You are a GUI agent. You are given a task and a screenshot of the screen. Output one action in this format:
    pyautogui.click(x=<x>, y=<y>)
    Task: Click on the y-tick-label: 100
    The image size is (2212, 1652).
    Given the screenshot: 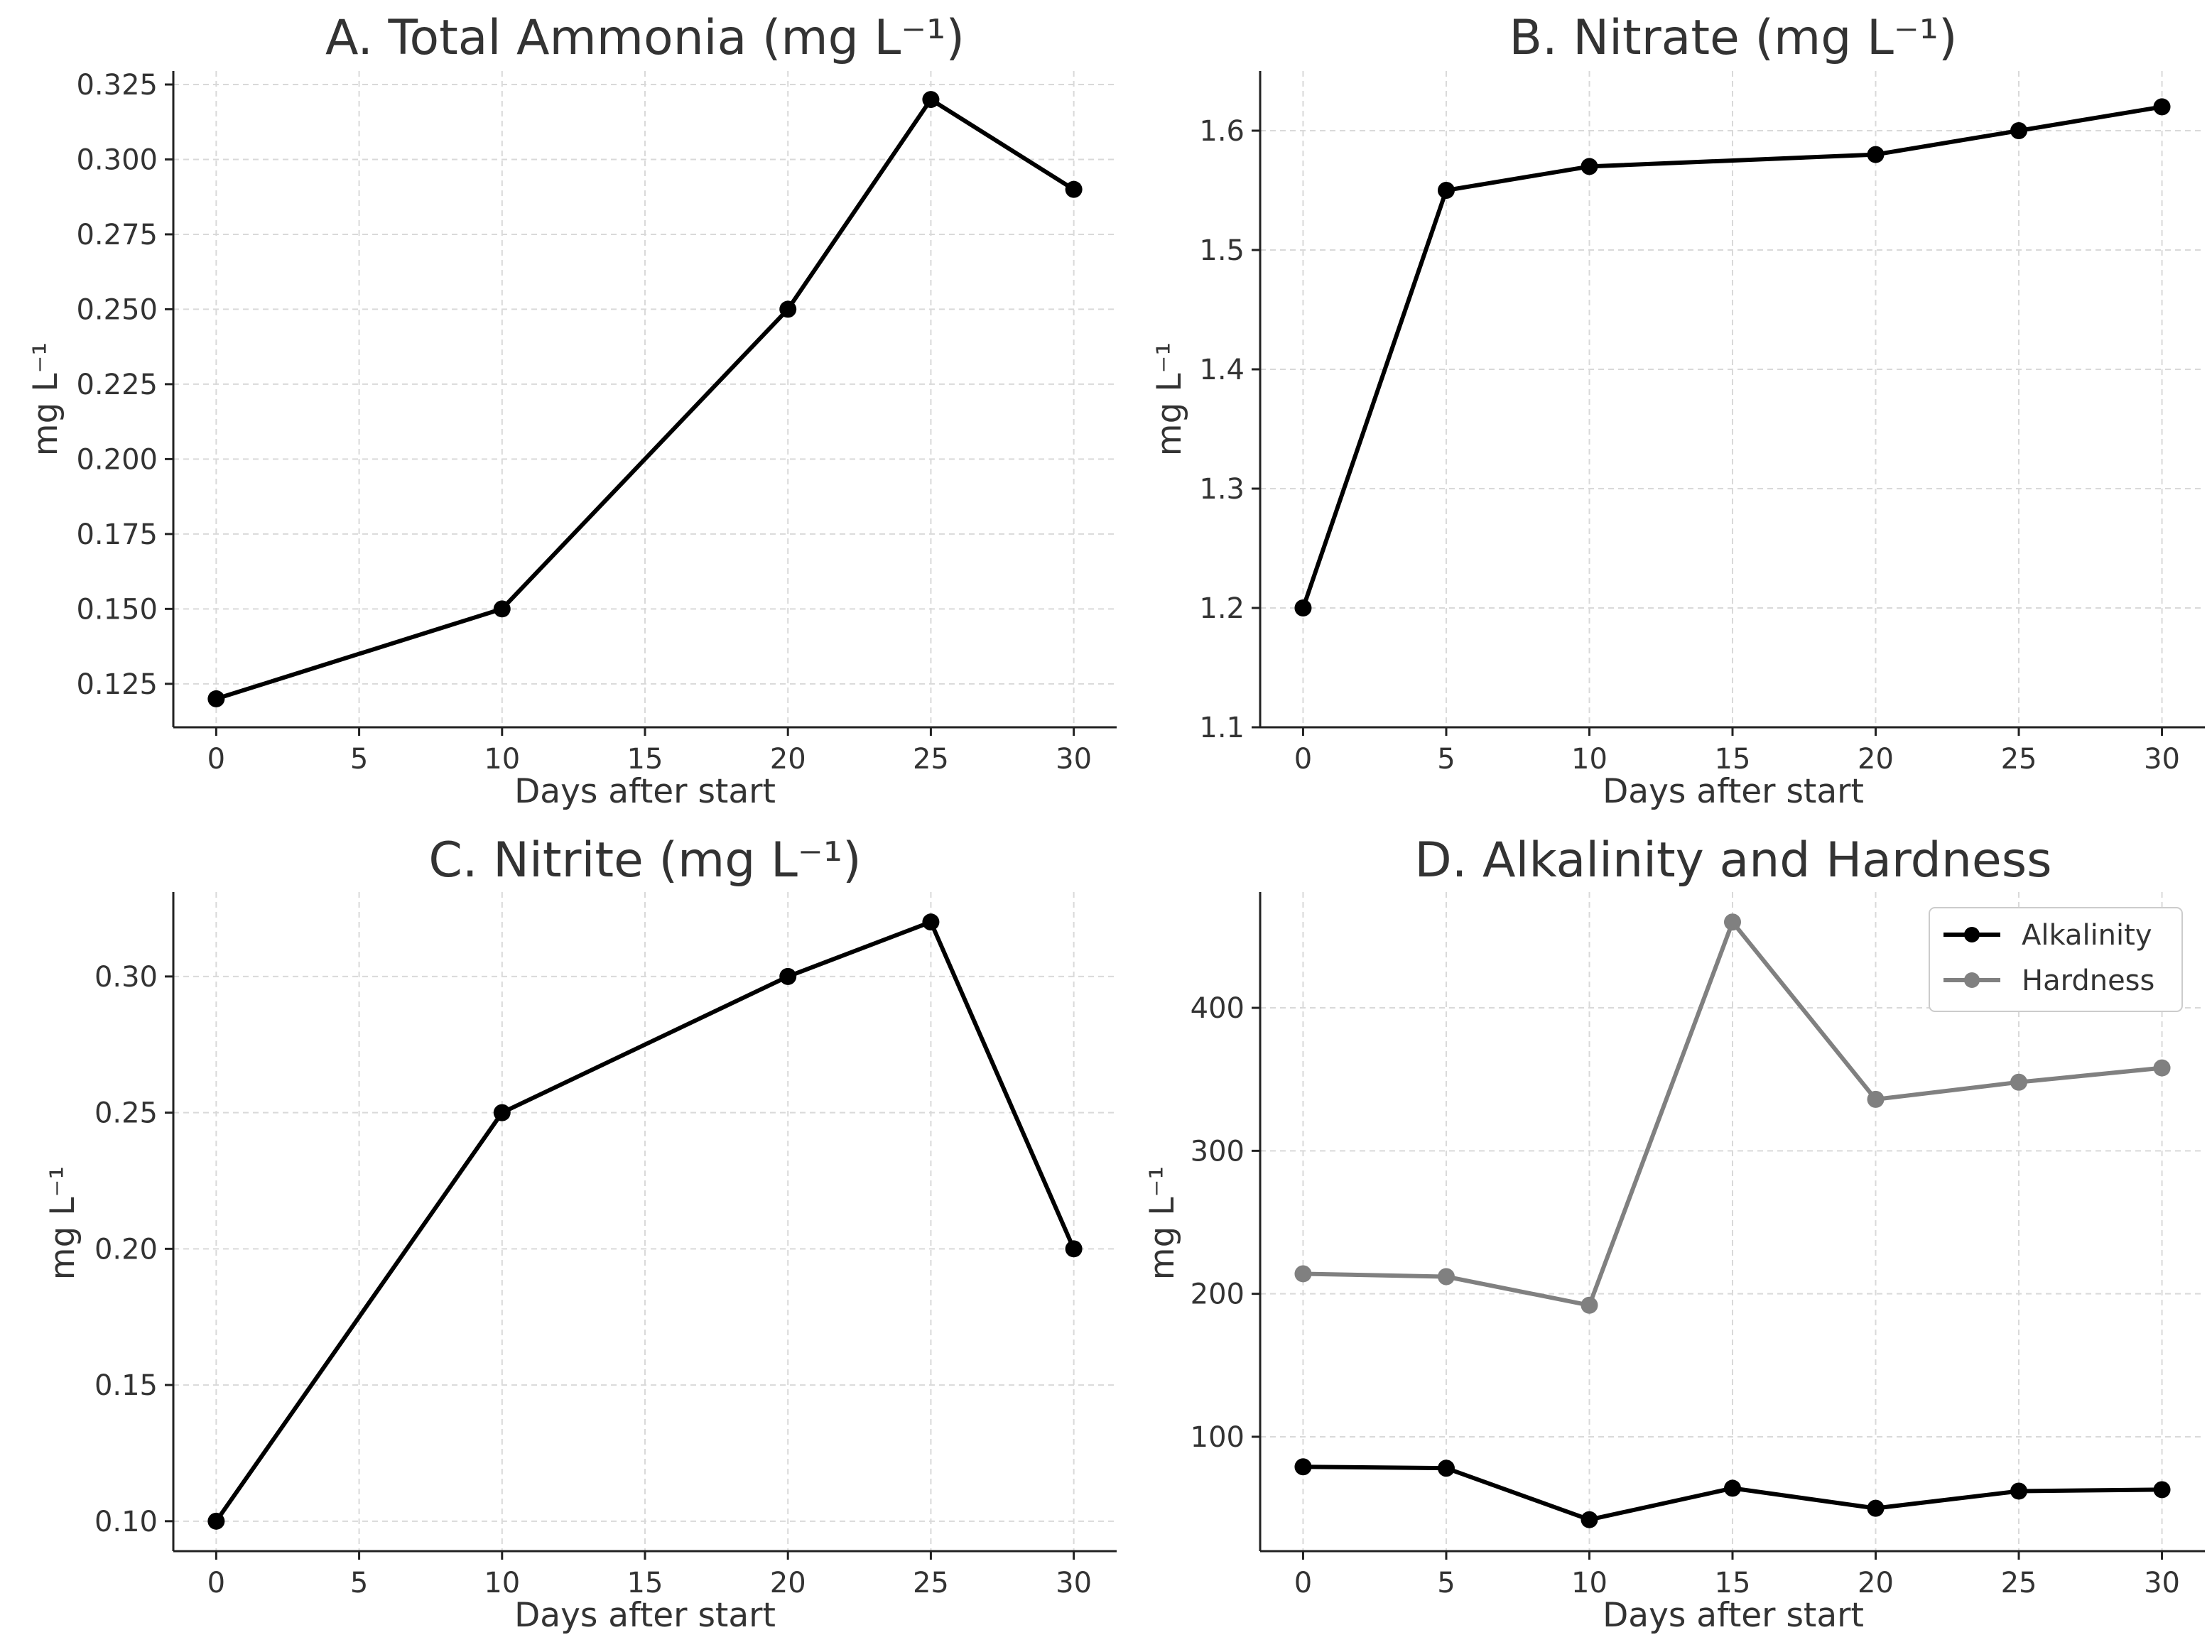 What is the action you would take?
    pyautogui.click(x=1218, y=1437)
    